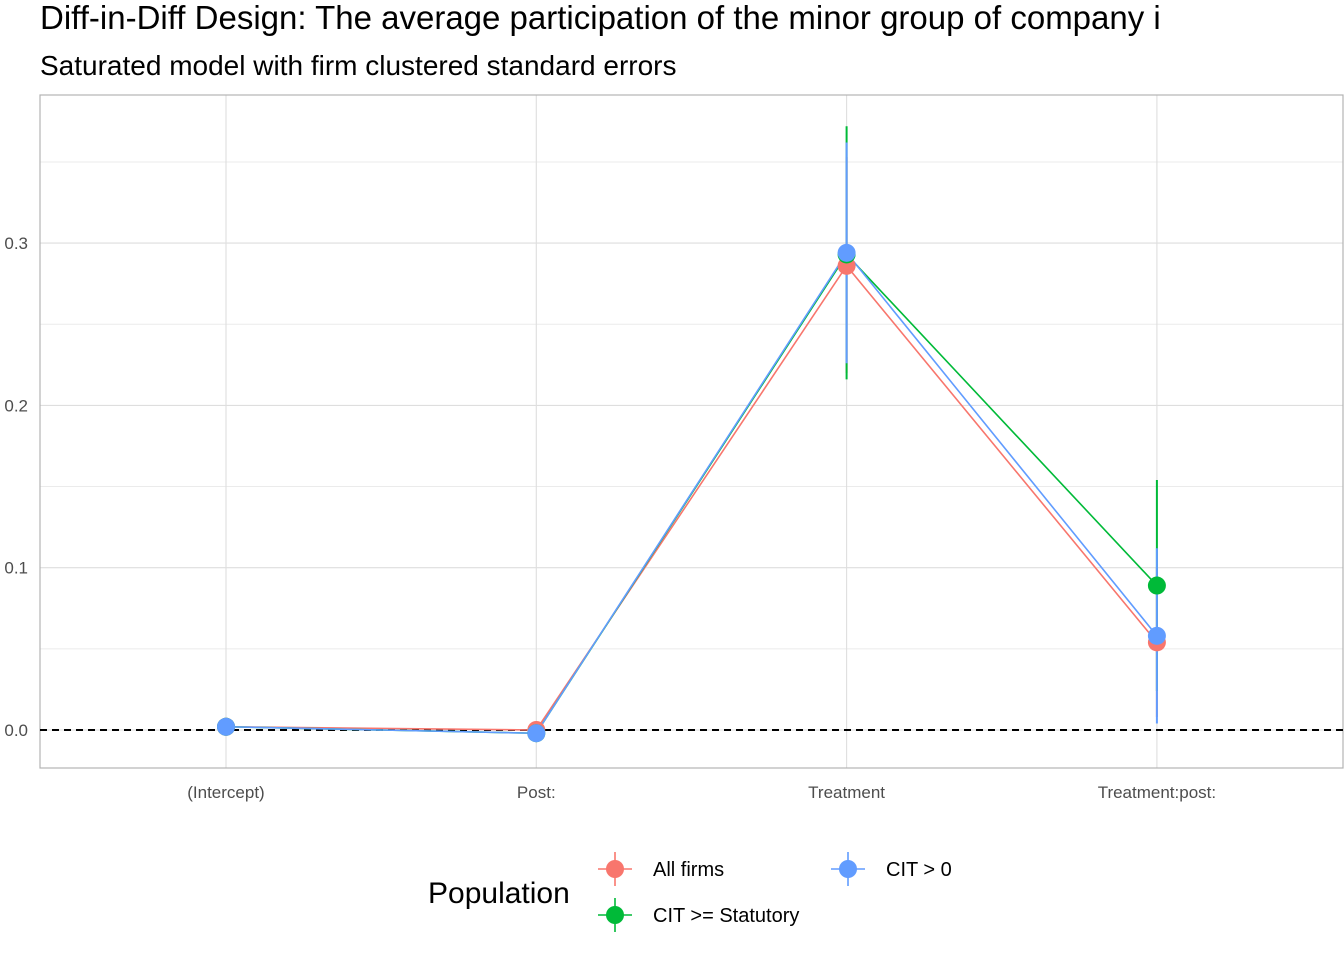 The width and height of the screenshot is (1344, 960). I want to click on legend-label: CIT > 0, so click(919, 870).